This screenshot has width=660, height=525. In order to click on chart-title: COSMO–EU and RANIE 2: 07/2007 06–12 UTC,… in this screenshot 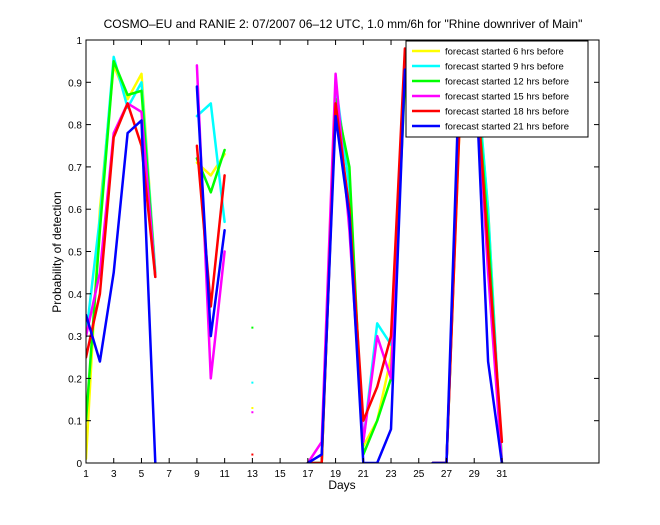, I will do `click(343, 24)`.